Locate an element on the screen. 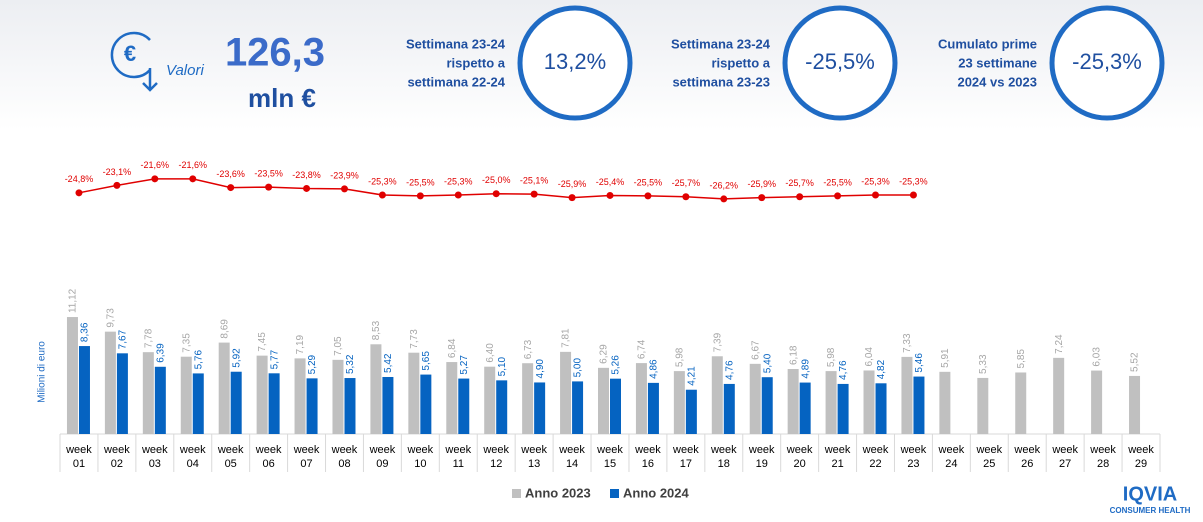 This screenshot has width=1203, height=522. kpi-value: -25,5% is located at coordinates (840, 61).